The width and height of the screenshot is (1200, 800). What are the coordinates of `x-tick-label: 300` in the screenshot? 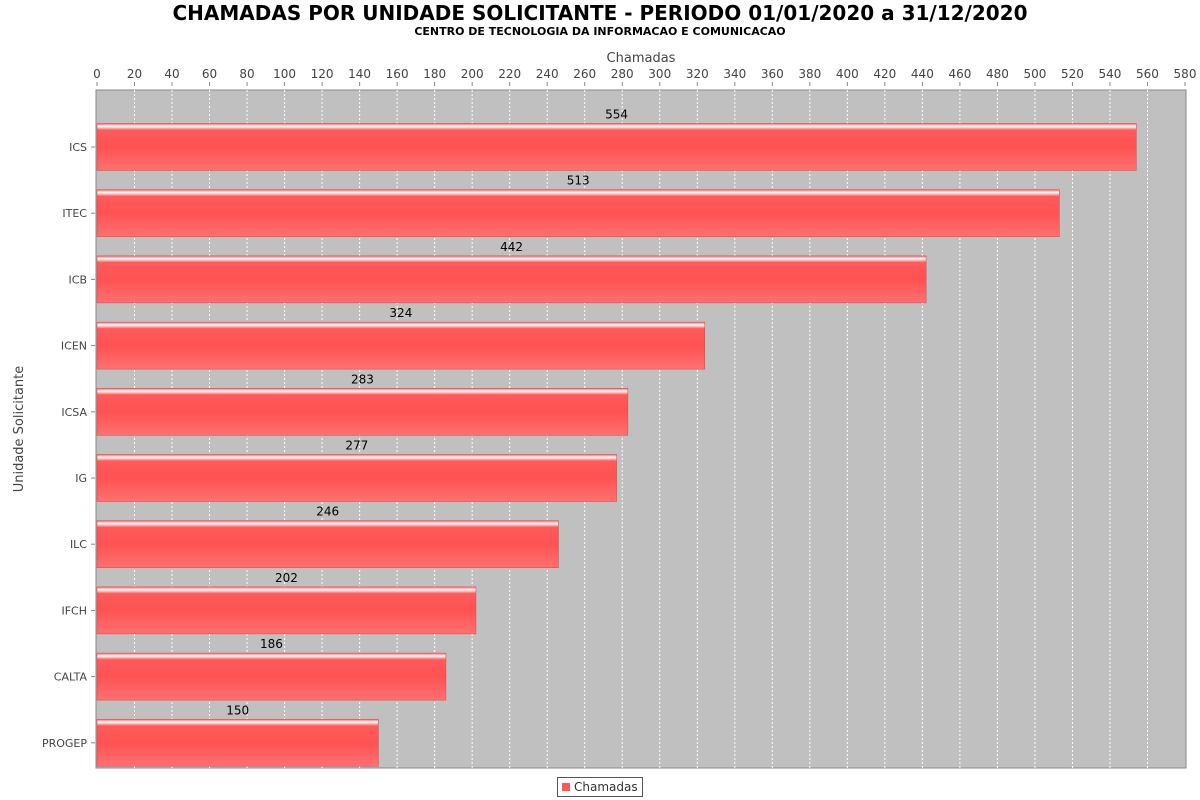 It's located at (659, 74).